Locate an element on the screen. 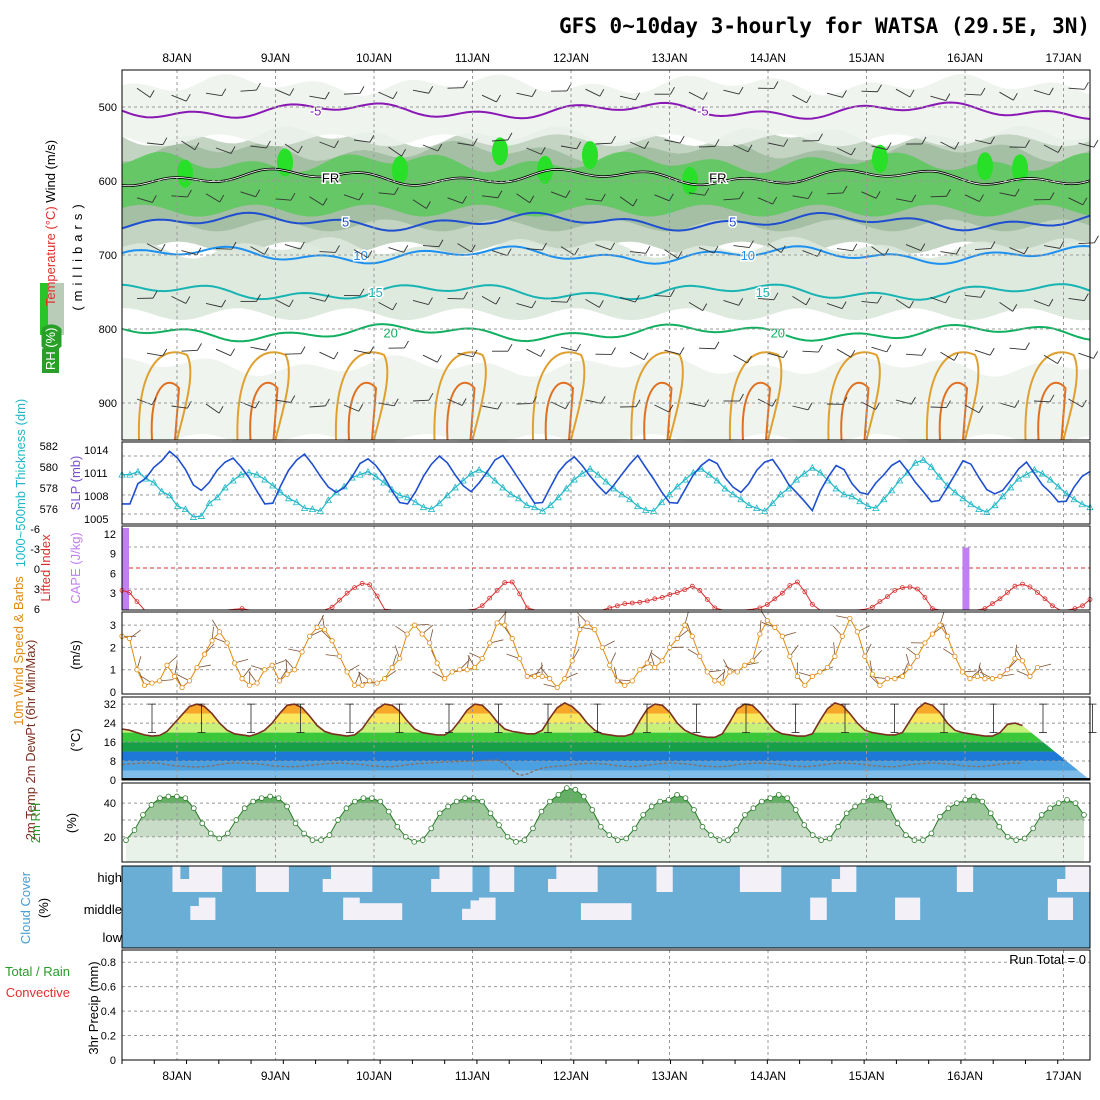  svg-text: Lifted Index is located at coordinates (45, 568).